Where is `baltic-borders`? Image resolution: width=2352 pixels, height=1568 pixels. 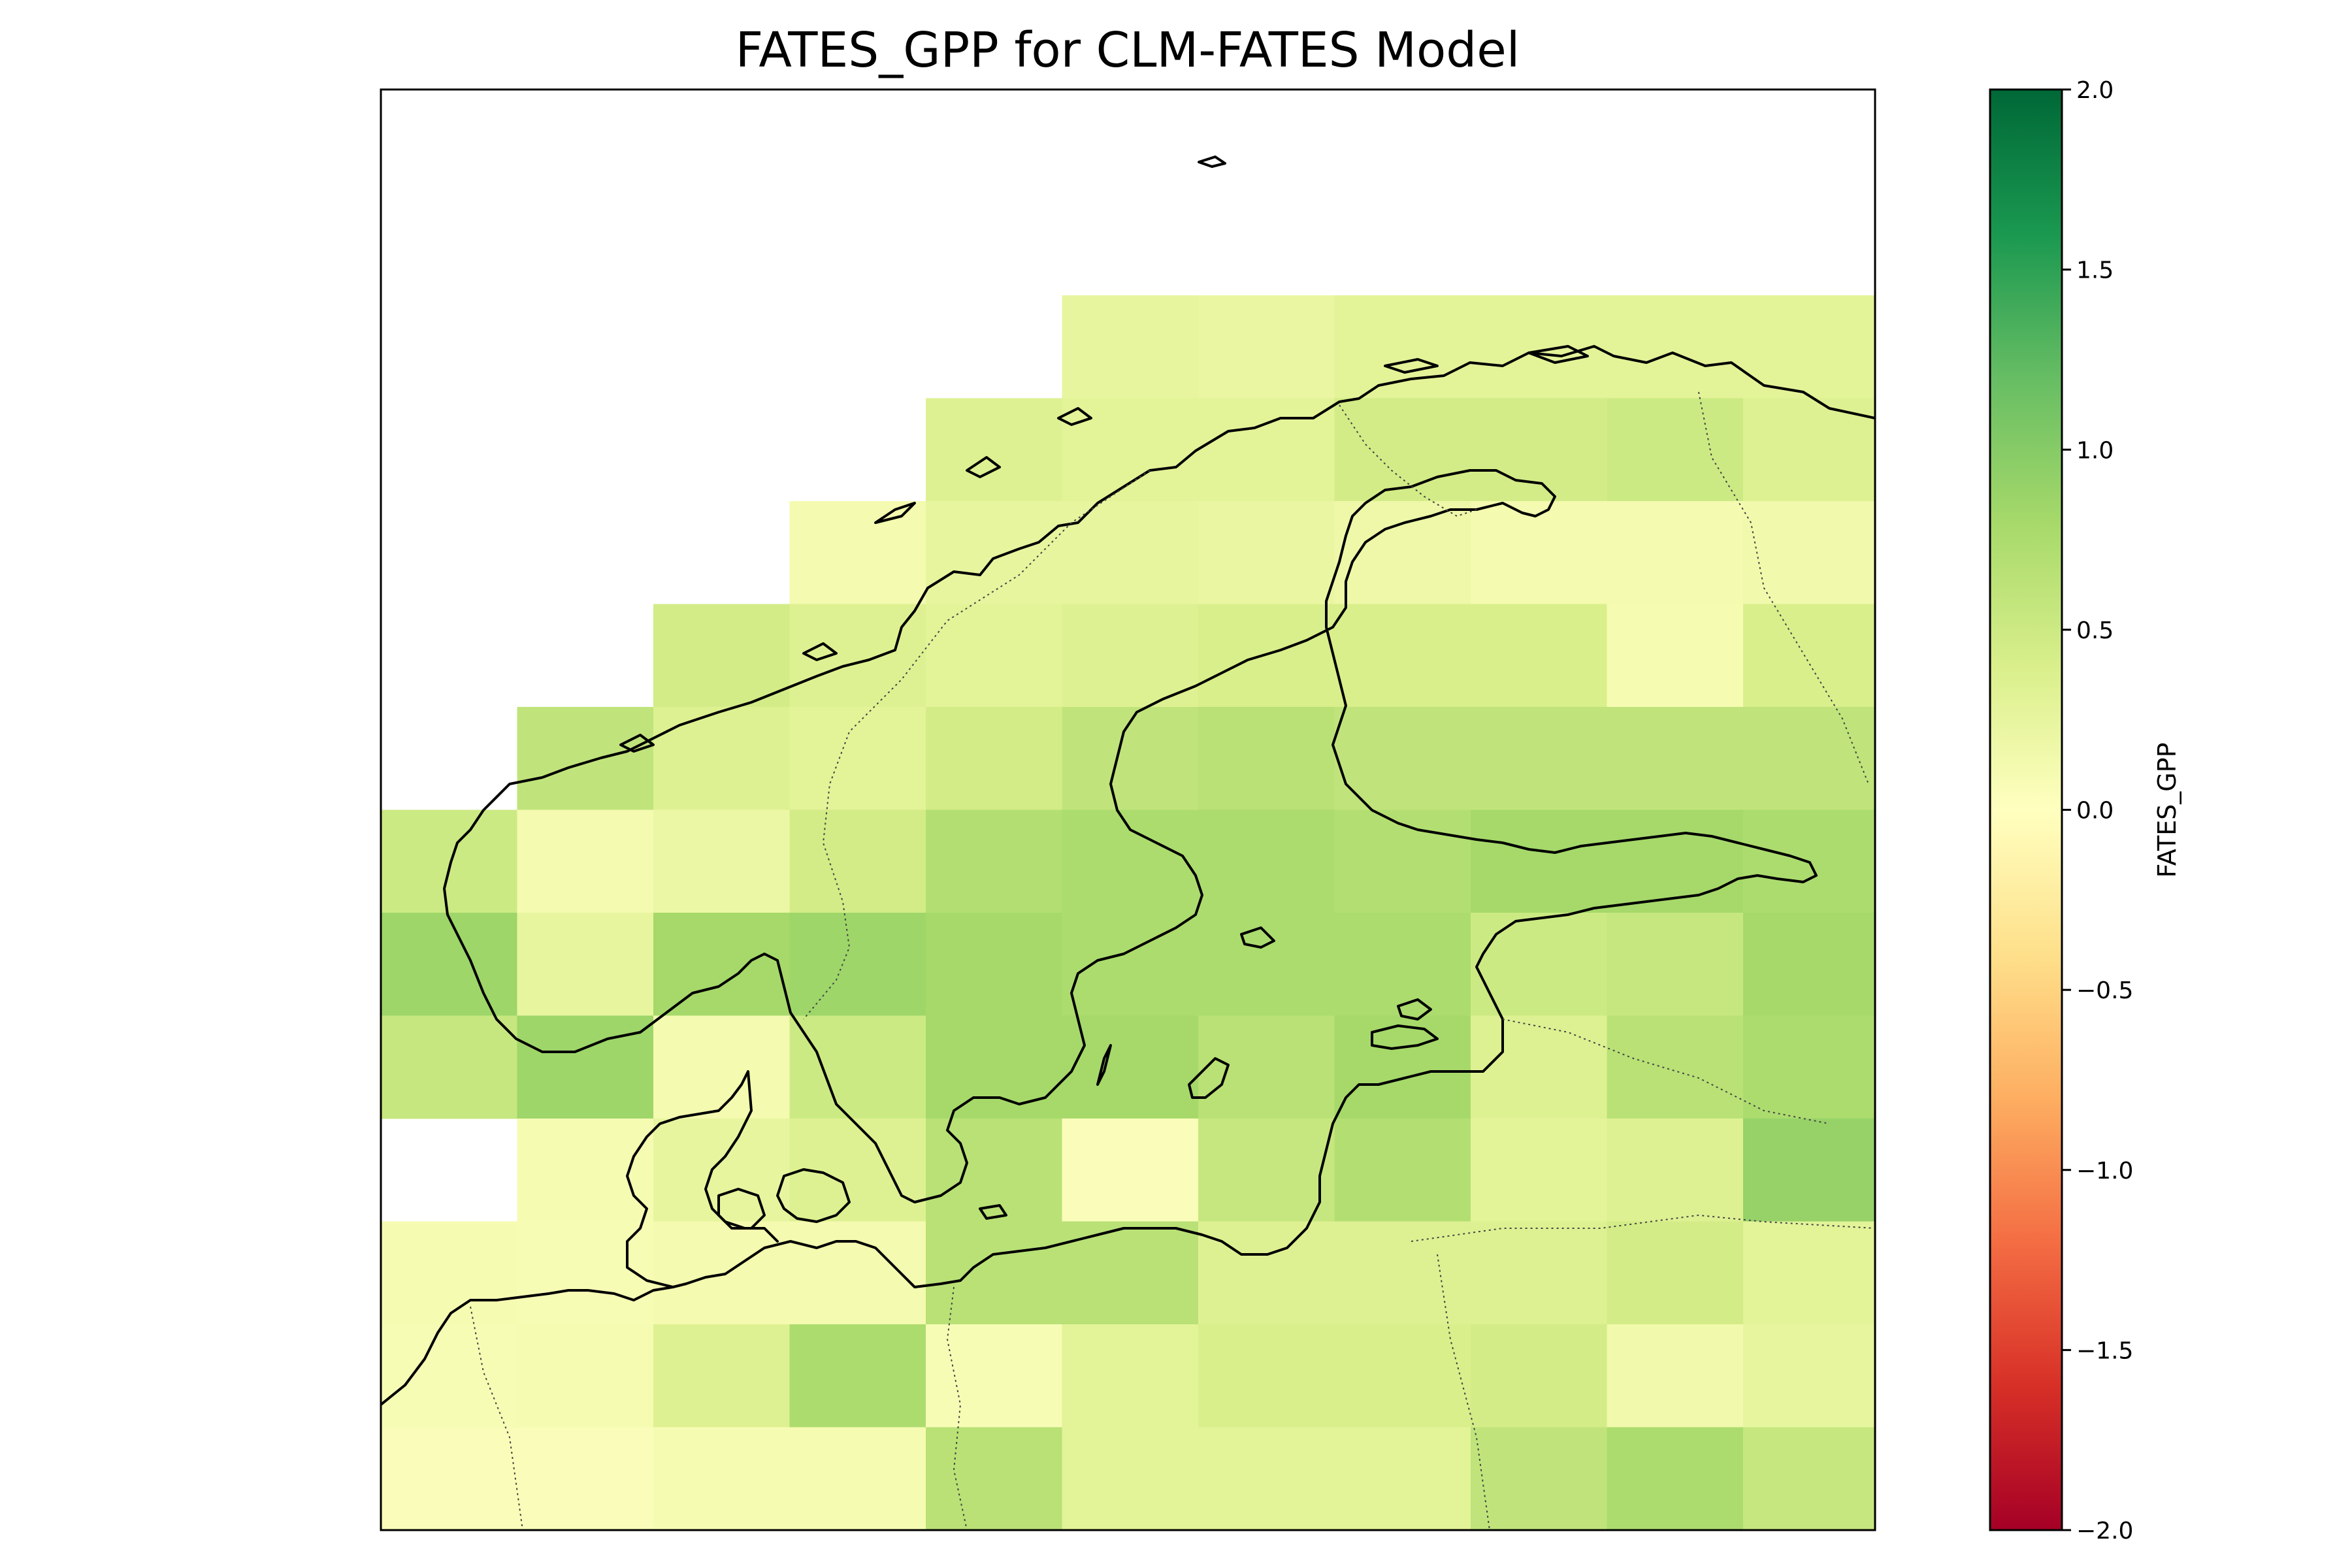 baltic-borders is located at coordinates (1643, 1274).